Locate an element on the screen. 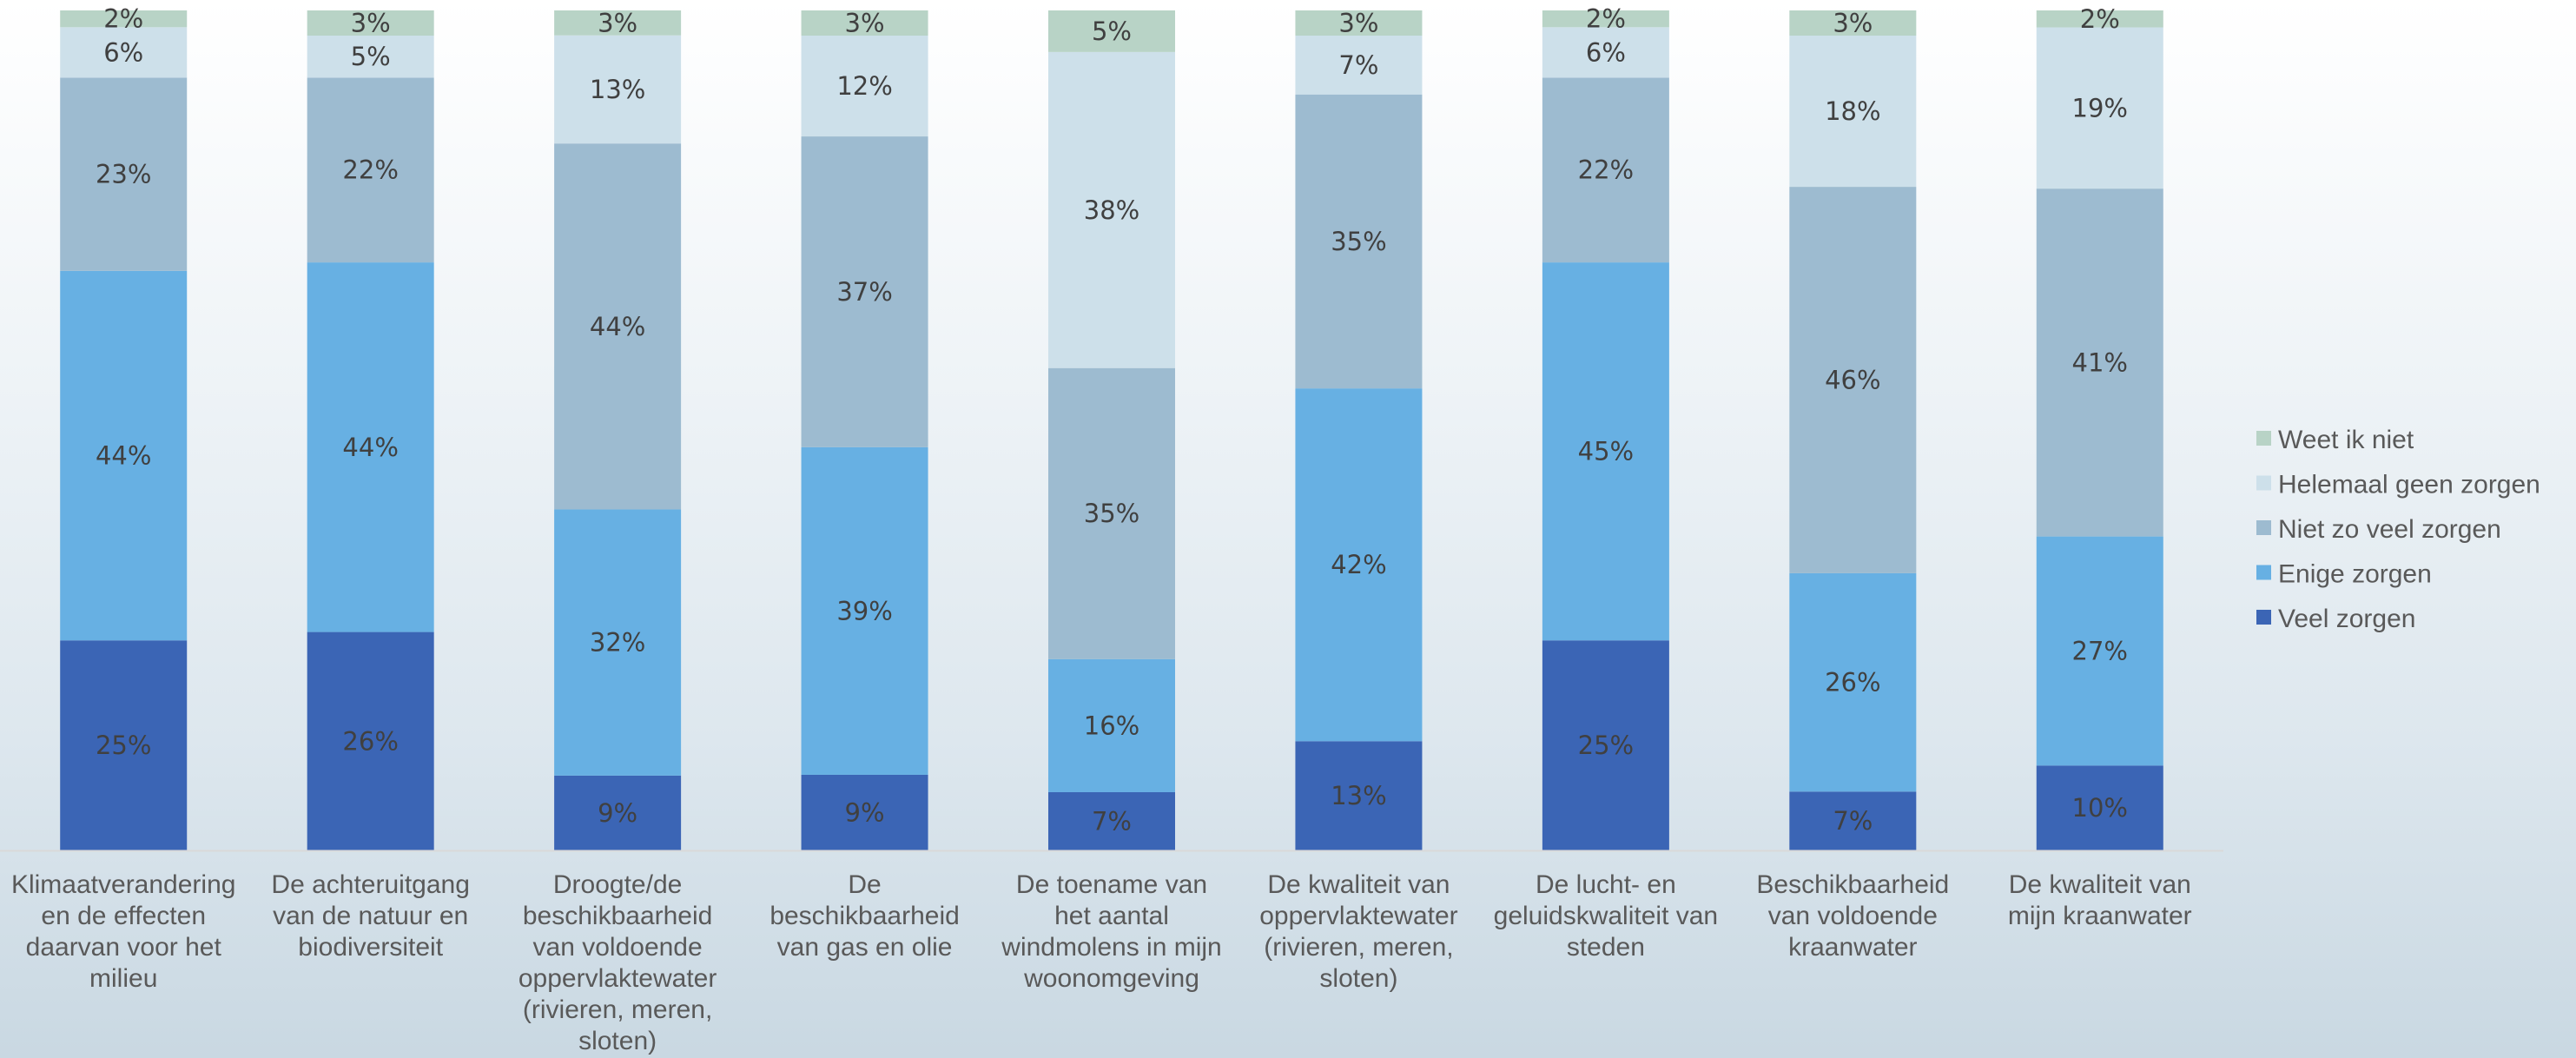 This screenshot has width=2576, height=1058. category-label-line: kraanwater is located at coordinates (1853, 947).